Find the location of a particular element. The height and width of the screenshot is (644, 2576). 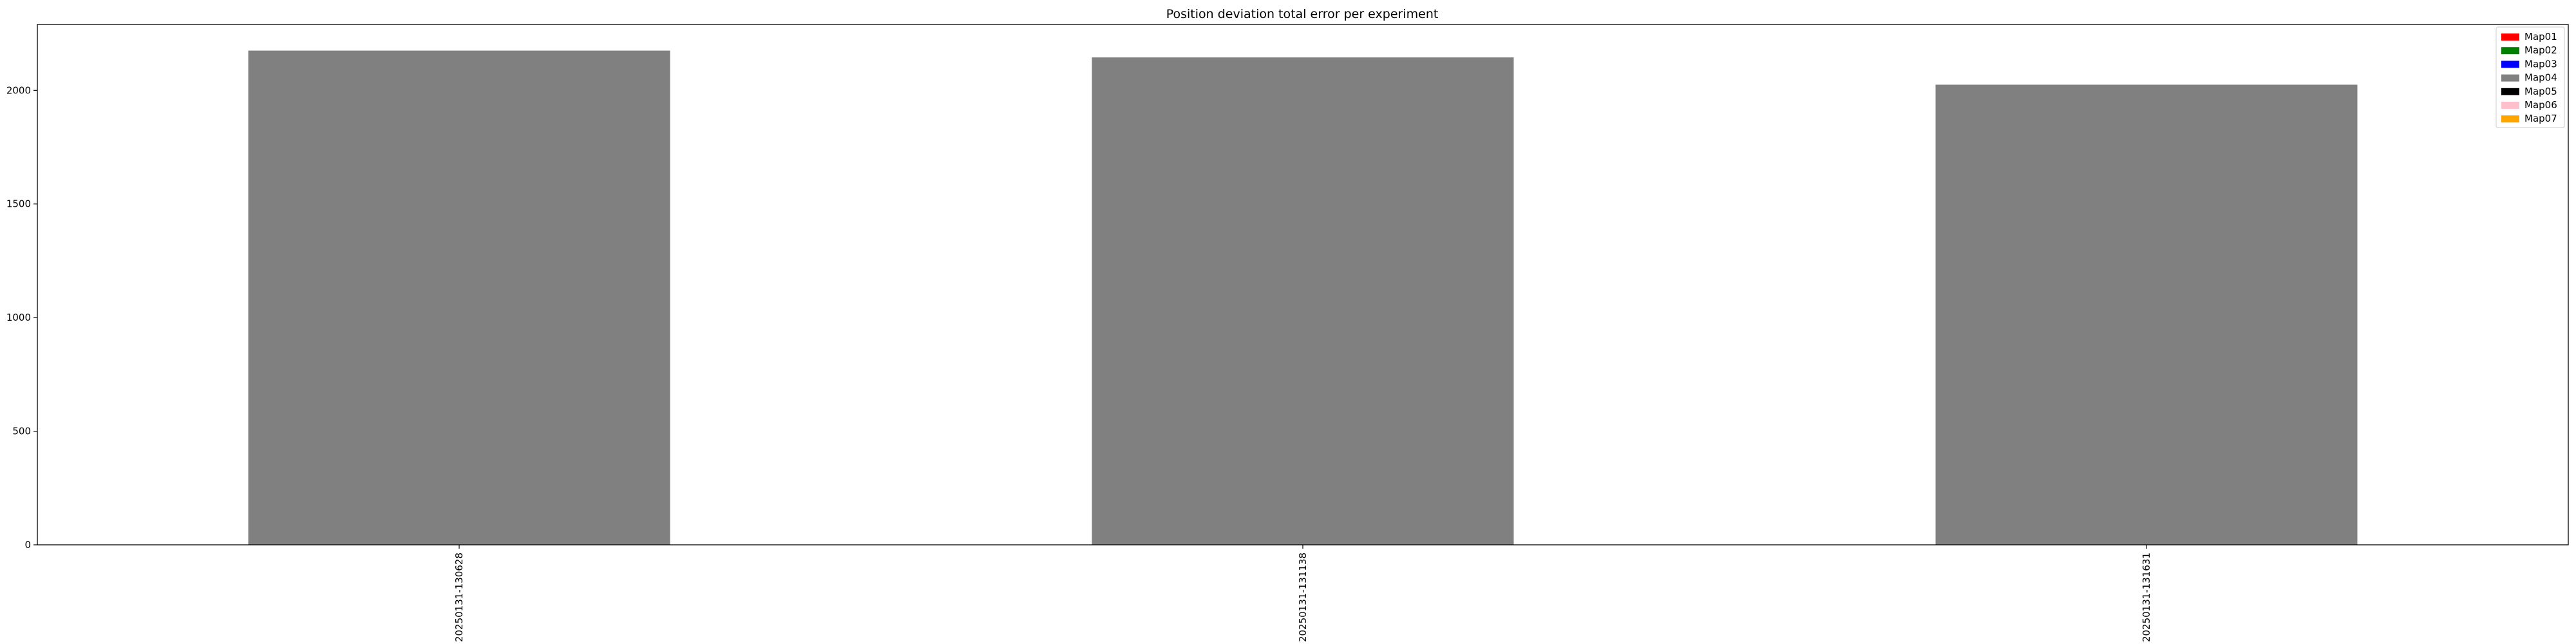

legend-label: Map07 is located at coordinates (2540, 119).